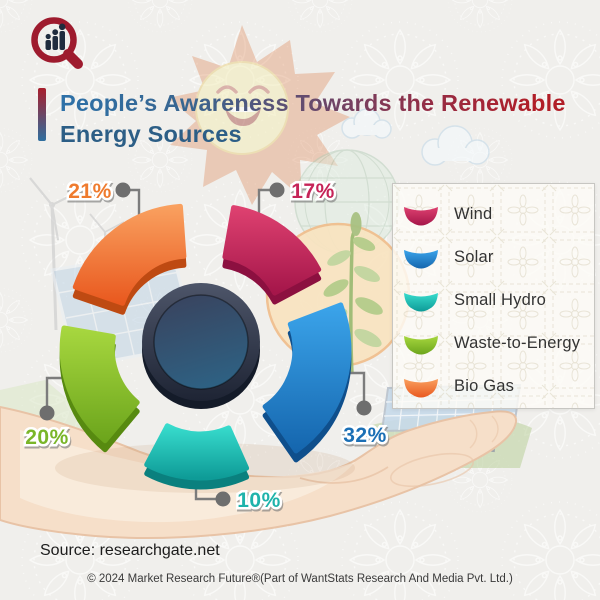  I want to click on legend-item-waste-to-energy: Waste-to-Energy, so click(498, 343).